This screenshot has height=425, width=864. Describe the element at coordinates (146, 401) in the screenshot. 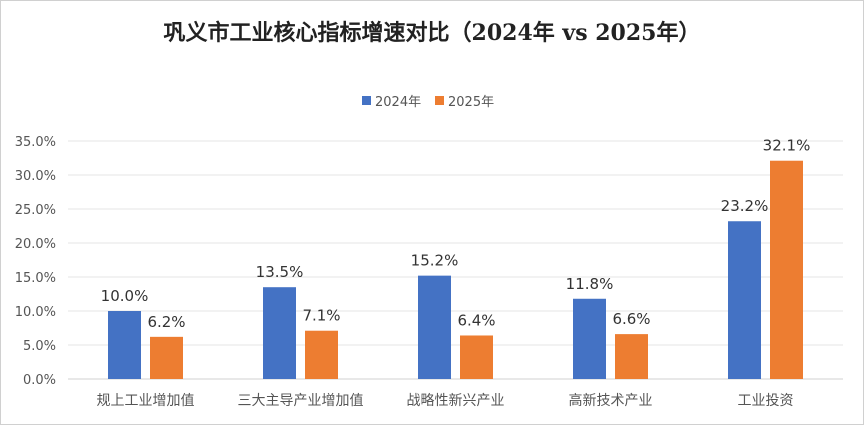

I see `x-tick-label: 规上工业增加值` at that location.